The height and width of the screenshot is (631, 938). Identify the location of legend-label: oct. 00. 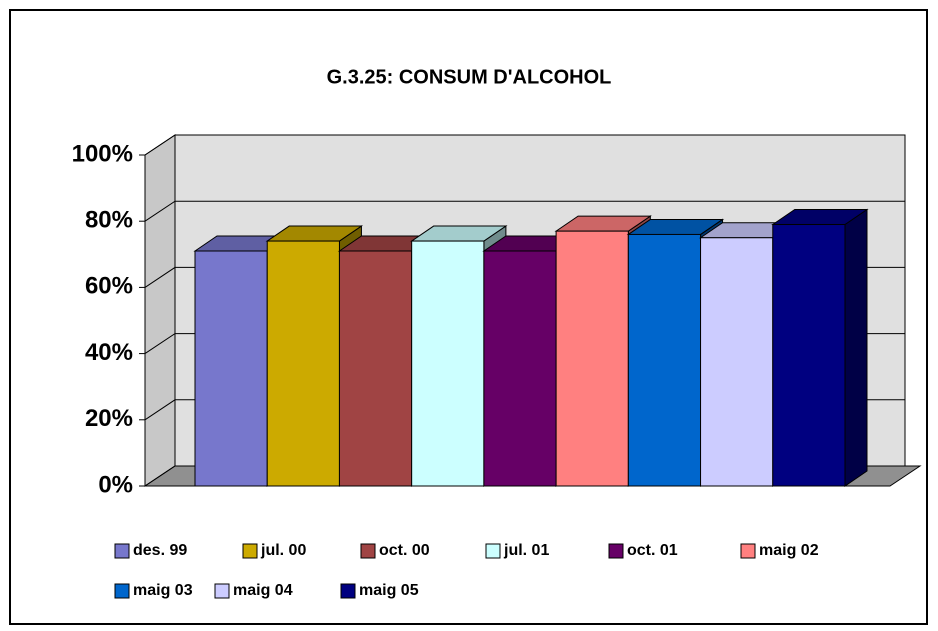
(404, 550).